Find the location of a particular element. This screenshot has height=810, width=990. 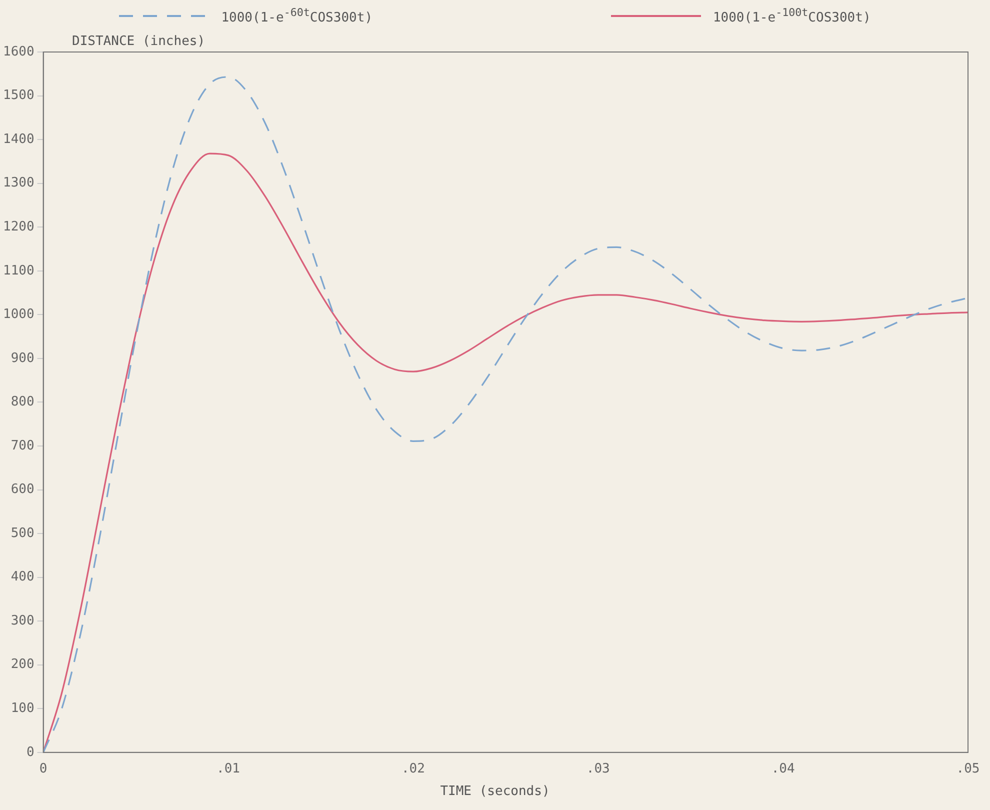

y-tick-label: 1000 is located at coordinates (18, 314).